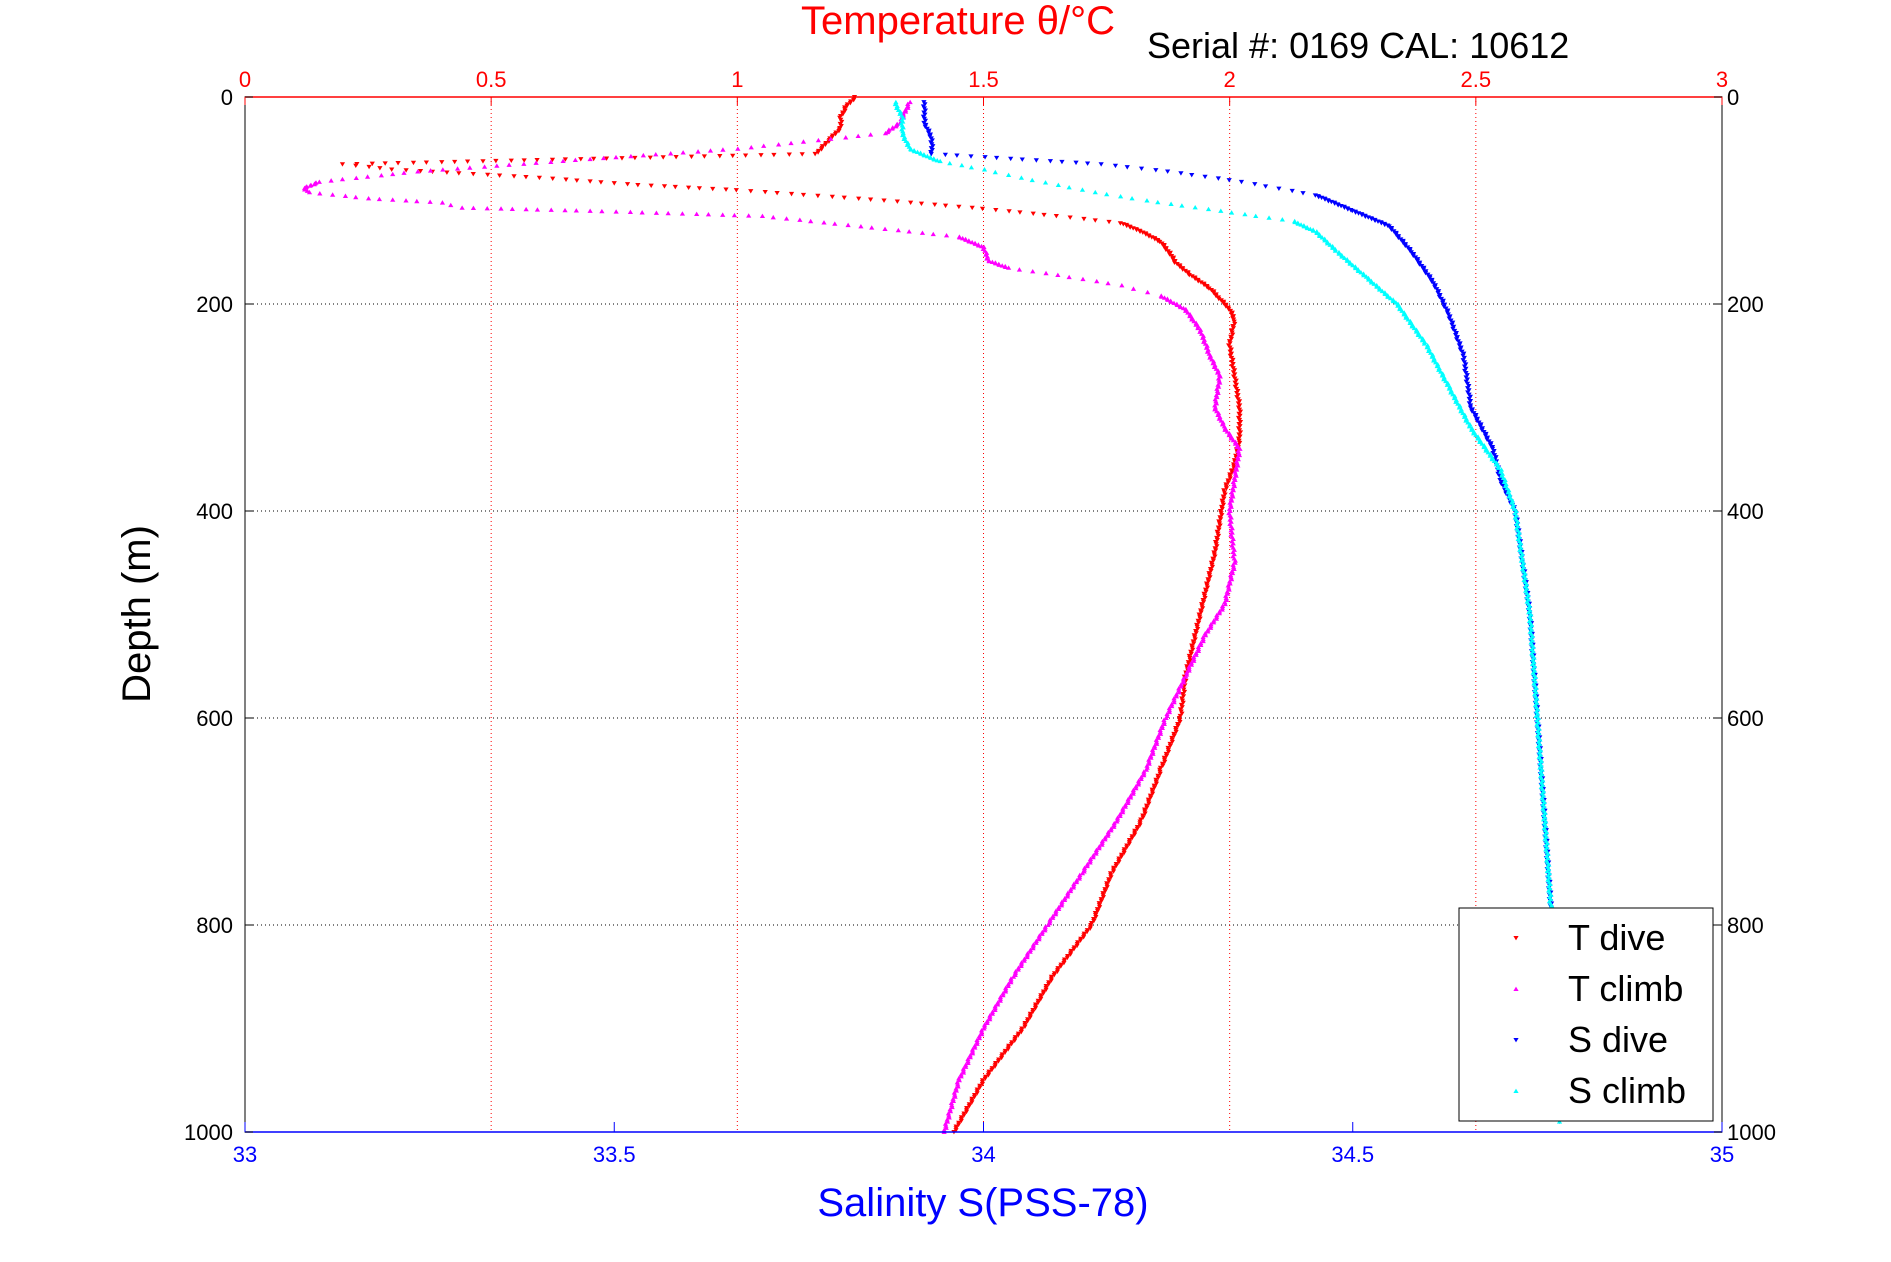 The height and width of the screenshot is (1262, 1891). Describe the element at coordinates (1722, 79) in the screenshot. I see `x-top-tick-label: 3` at that location.